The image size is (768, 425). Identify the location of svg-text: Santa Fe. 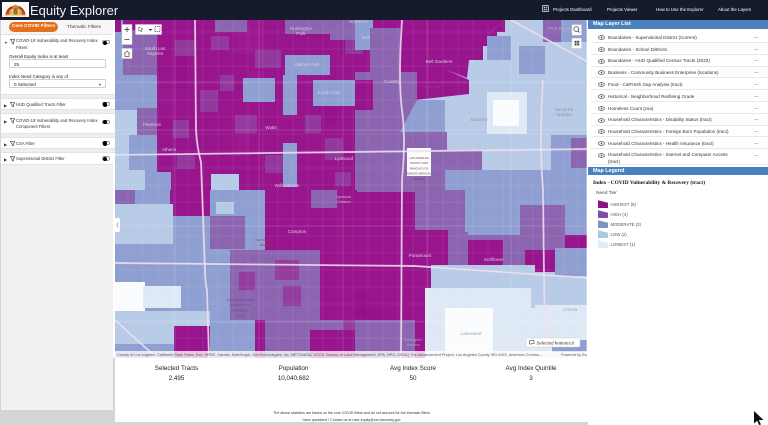
(564, 109).